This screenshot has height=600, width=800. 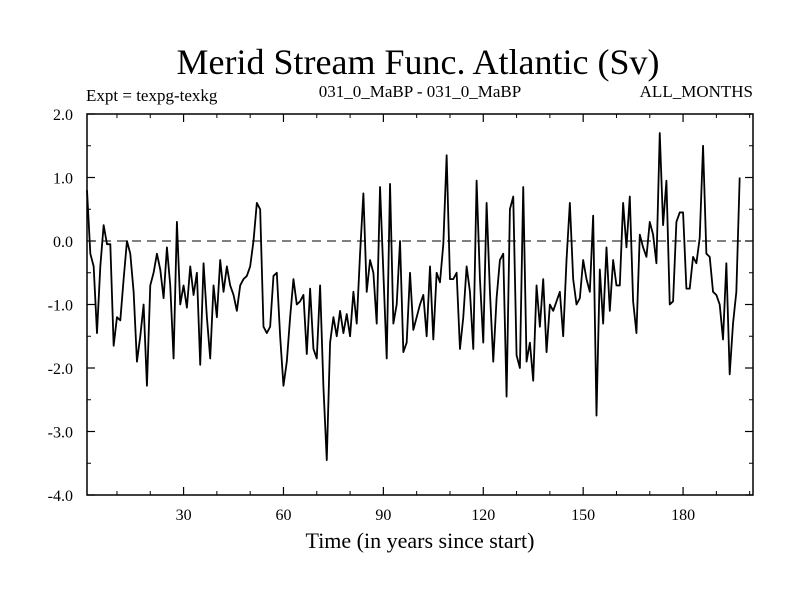 I want to click on y-tick-label: 0.0, so click(x=63, y=242).